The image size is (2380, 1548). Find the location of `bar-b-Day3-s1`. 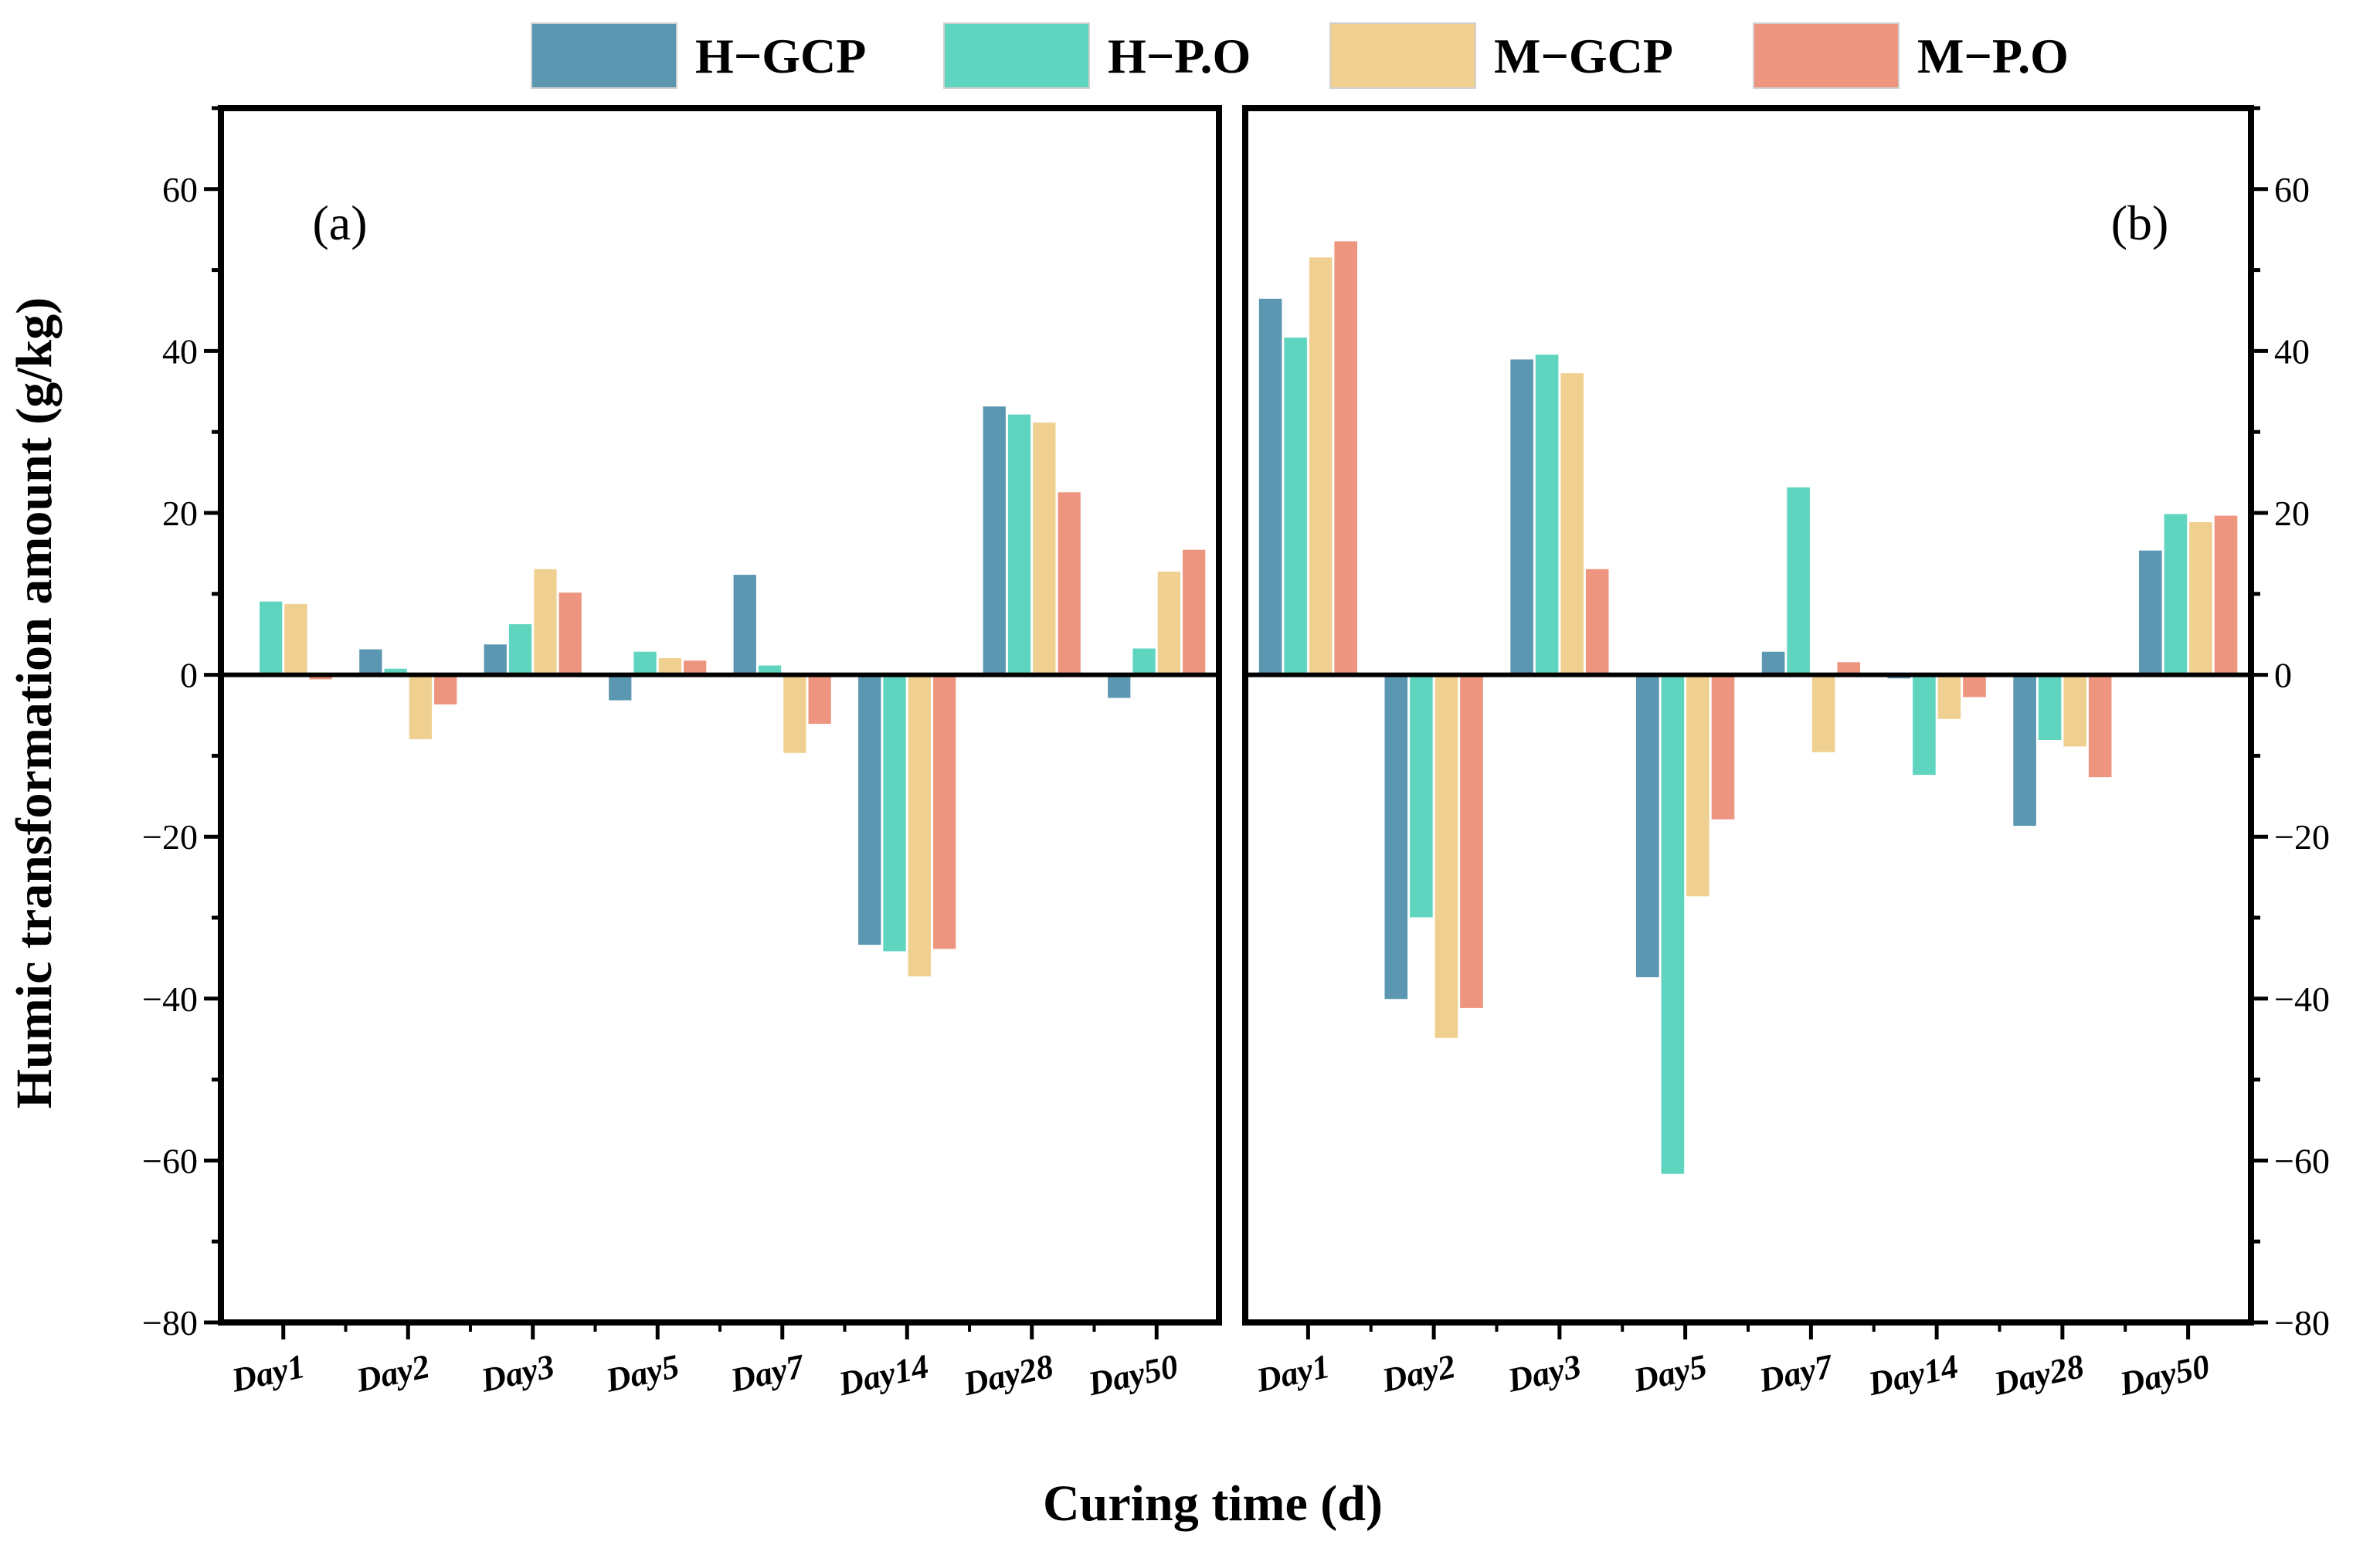

bar-b-Day3-s1 is located at coordinates (1547, 515).